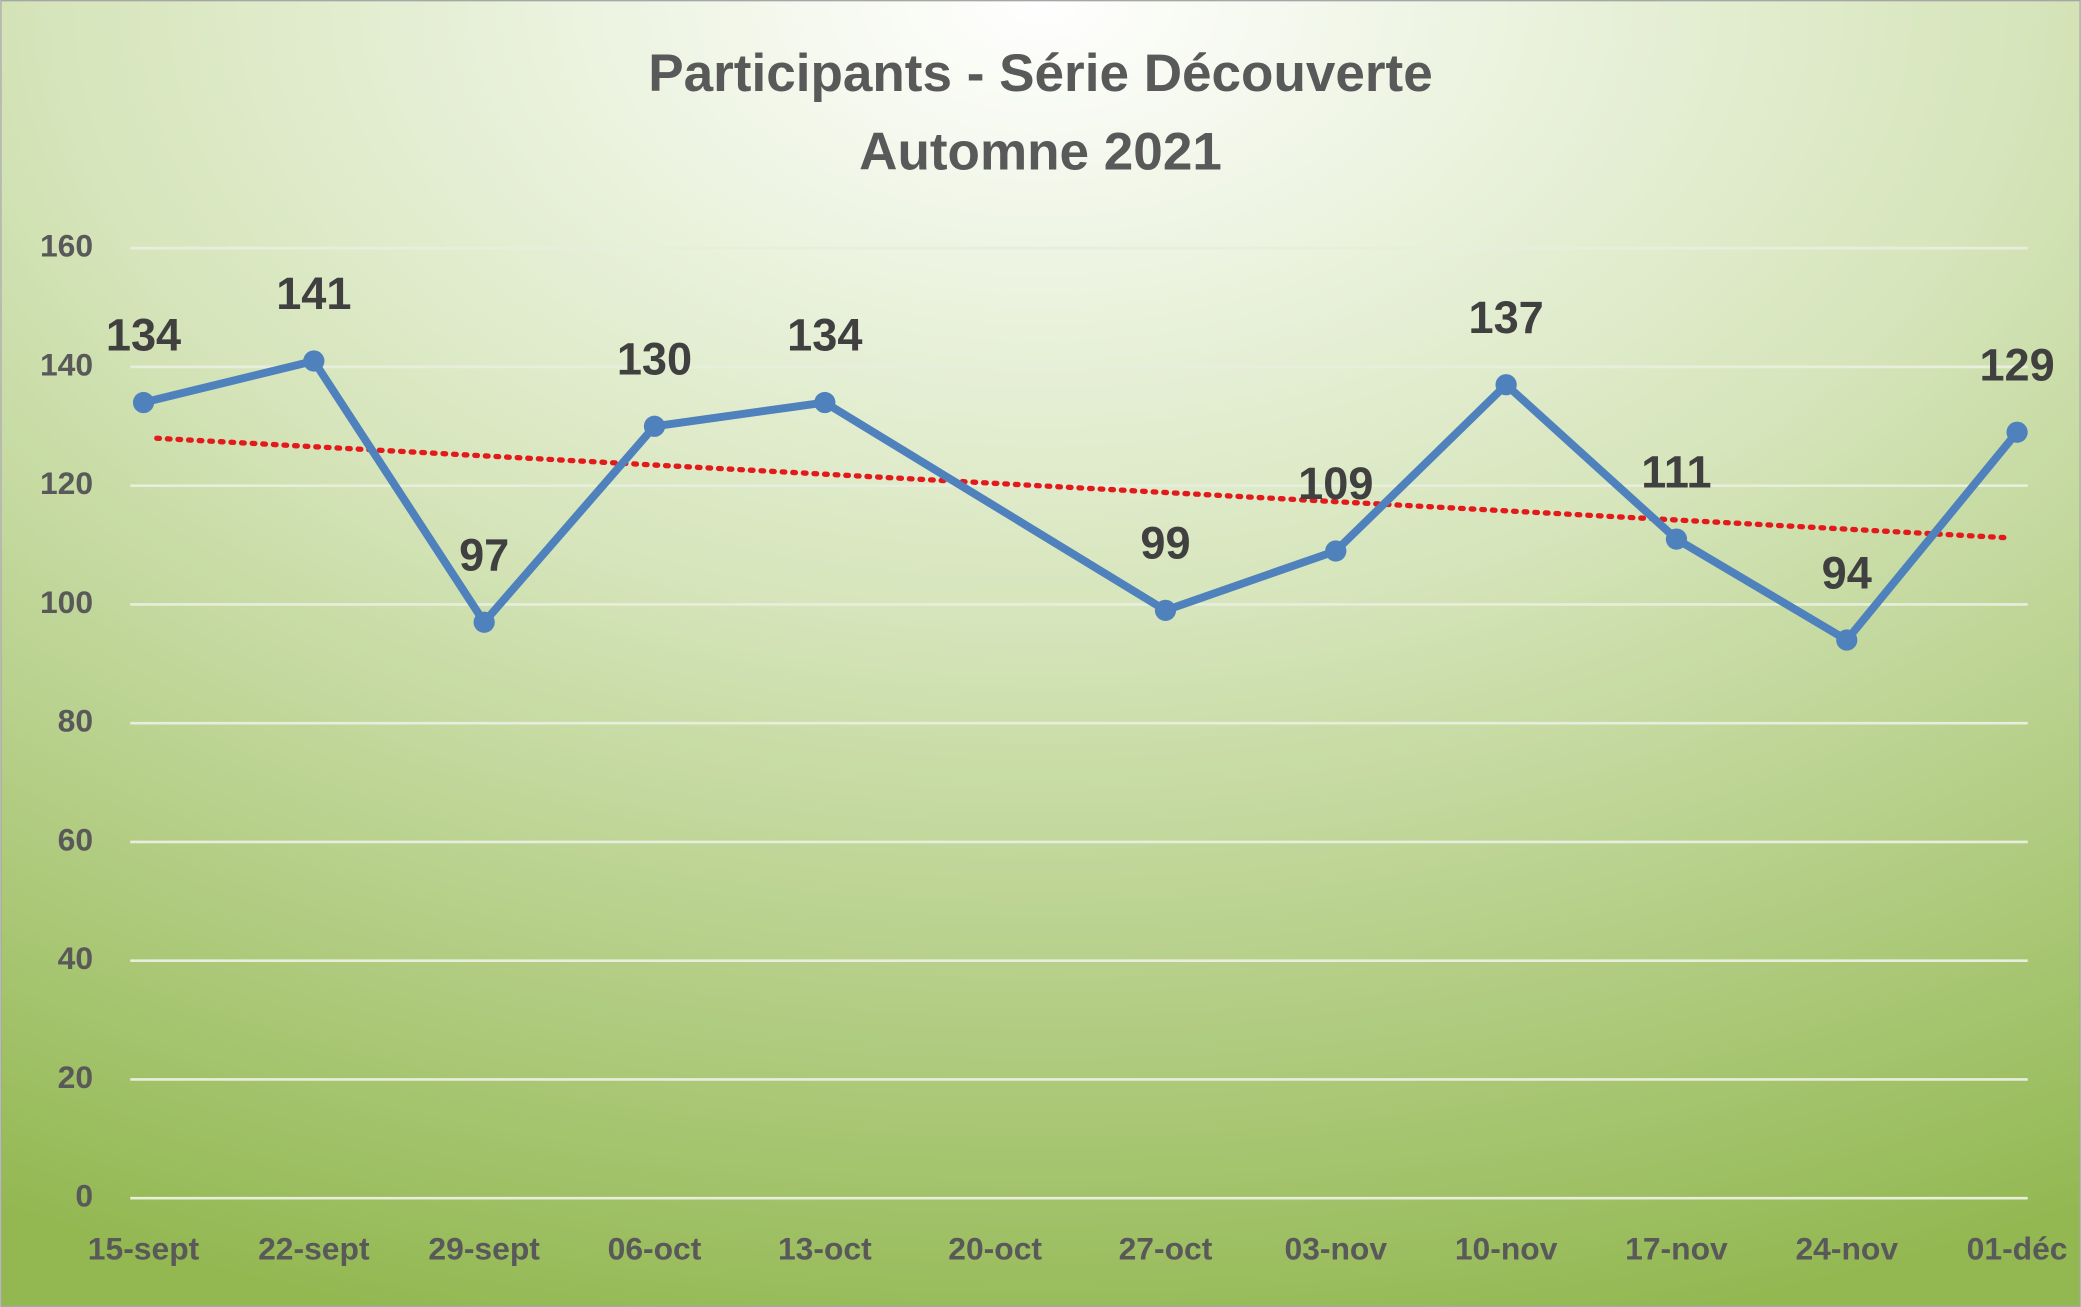 The height and width of the screenshot is (1307, 2081). I want to click on x-tick-label: 27-oct, so click(1166, 1249).